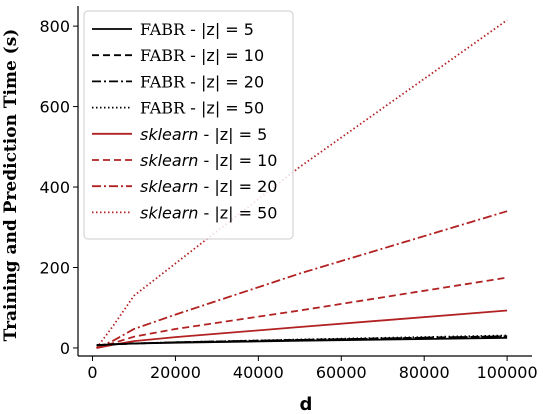  I want to click on y-axis-title: Training and Prediction Time (s), so click(11, 185).